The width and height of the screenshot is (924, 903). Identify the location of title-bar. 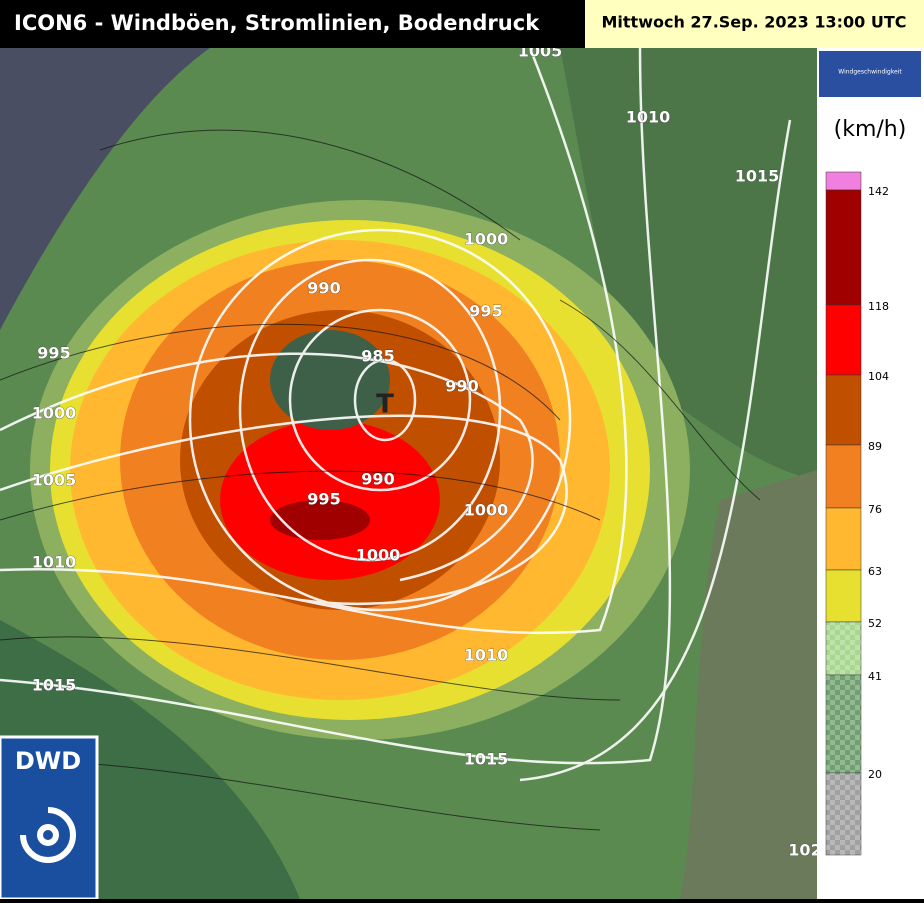
(292, 24).